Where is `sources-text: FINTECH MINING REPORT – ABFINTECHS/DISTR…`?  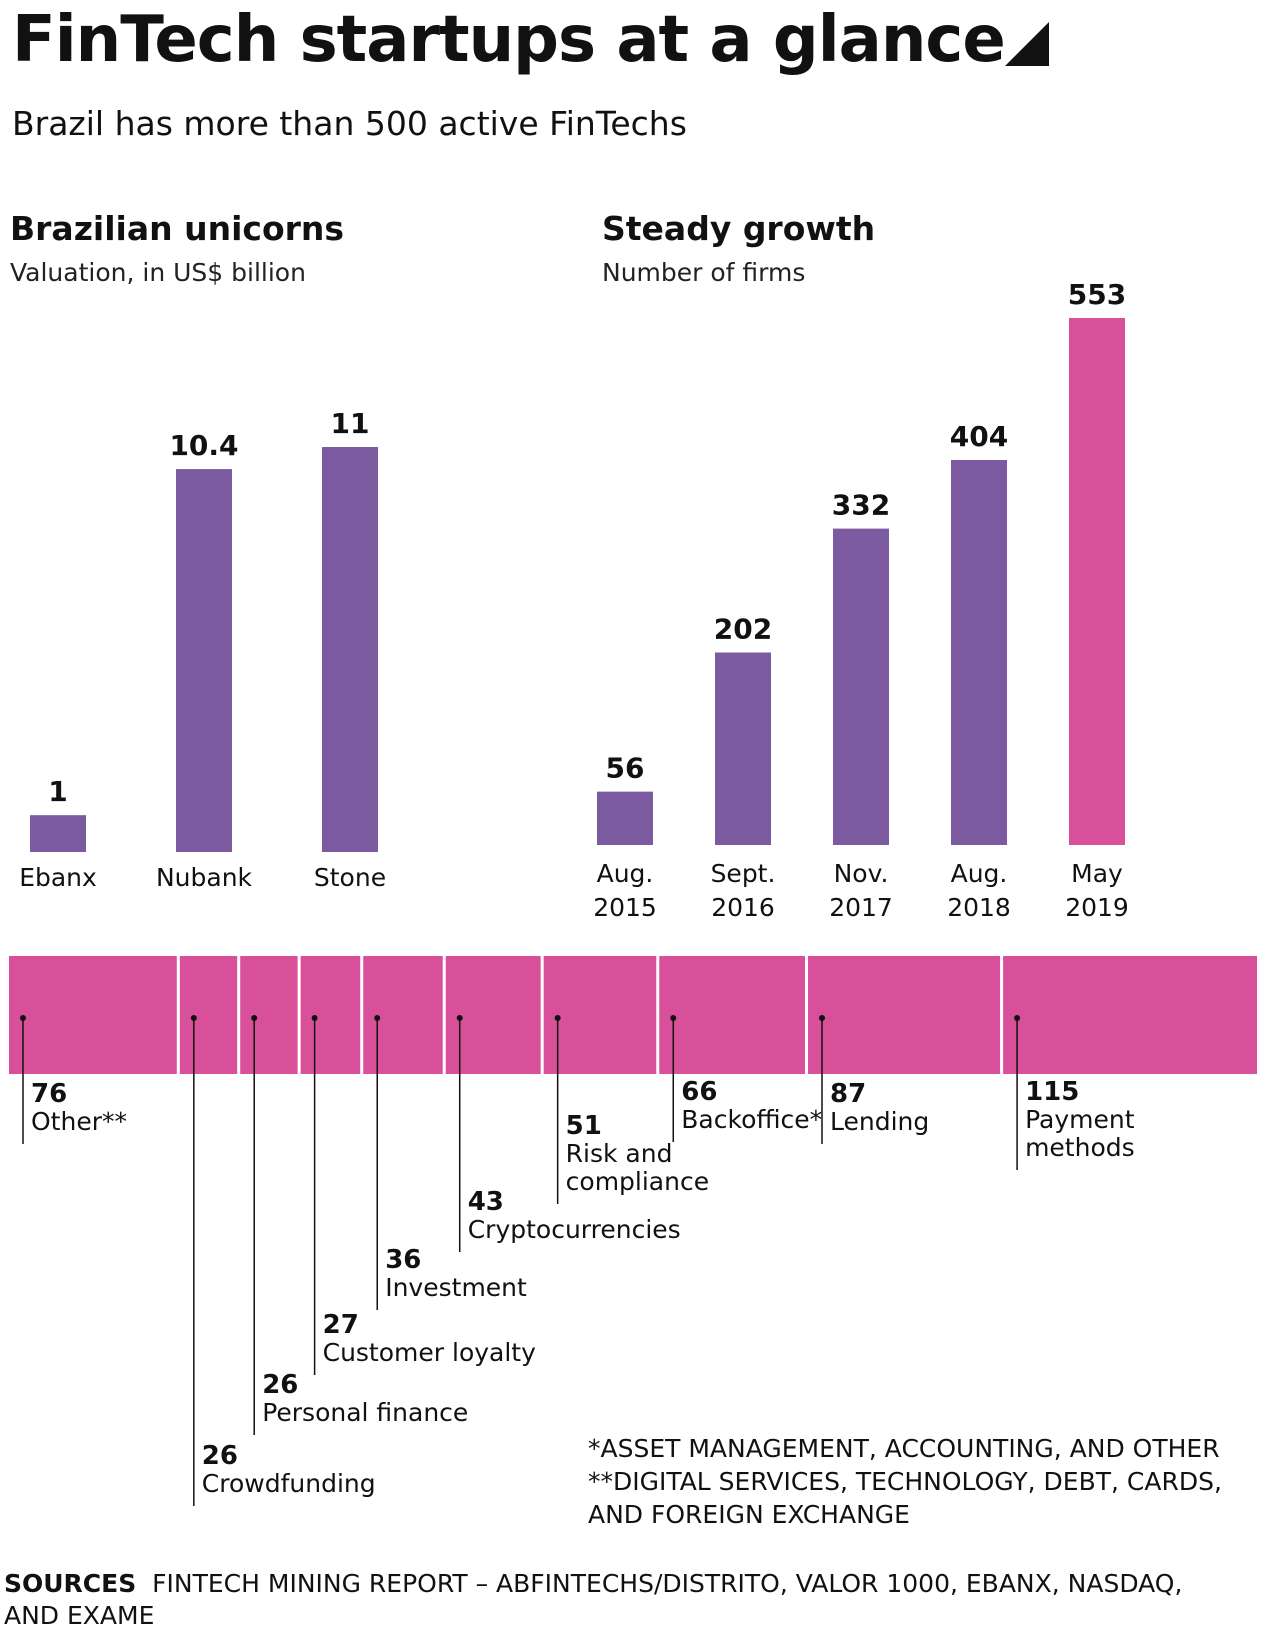 sources-text: FINTECH MINING REPORT – ABFINTECHS/DISTR… is located at coordinates (593, 1599).